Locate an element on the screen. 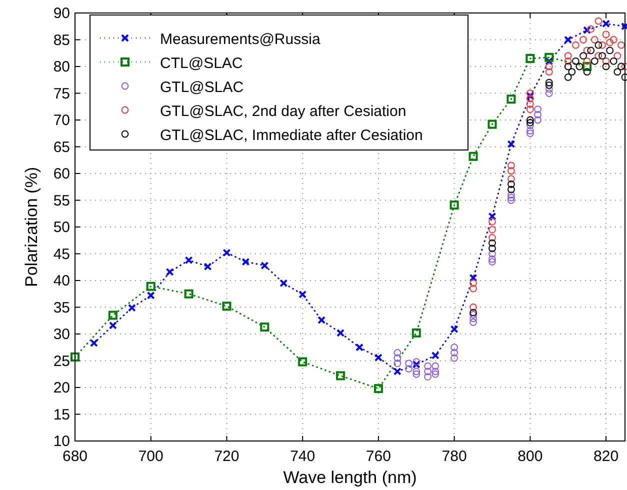 This screenshot has width=627, height=490. y-tick-label: 50 is located at coordinates (61, 227).